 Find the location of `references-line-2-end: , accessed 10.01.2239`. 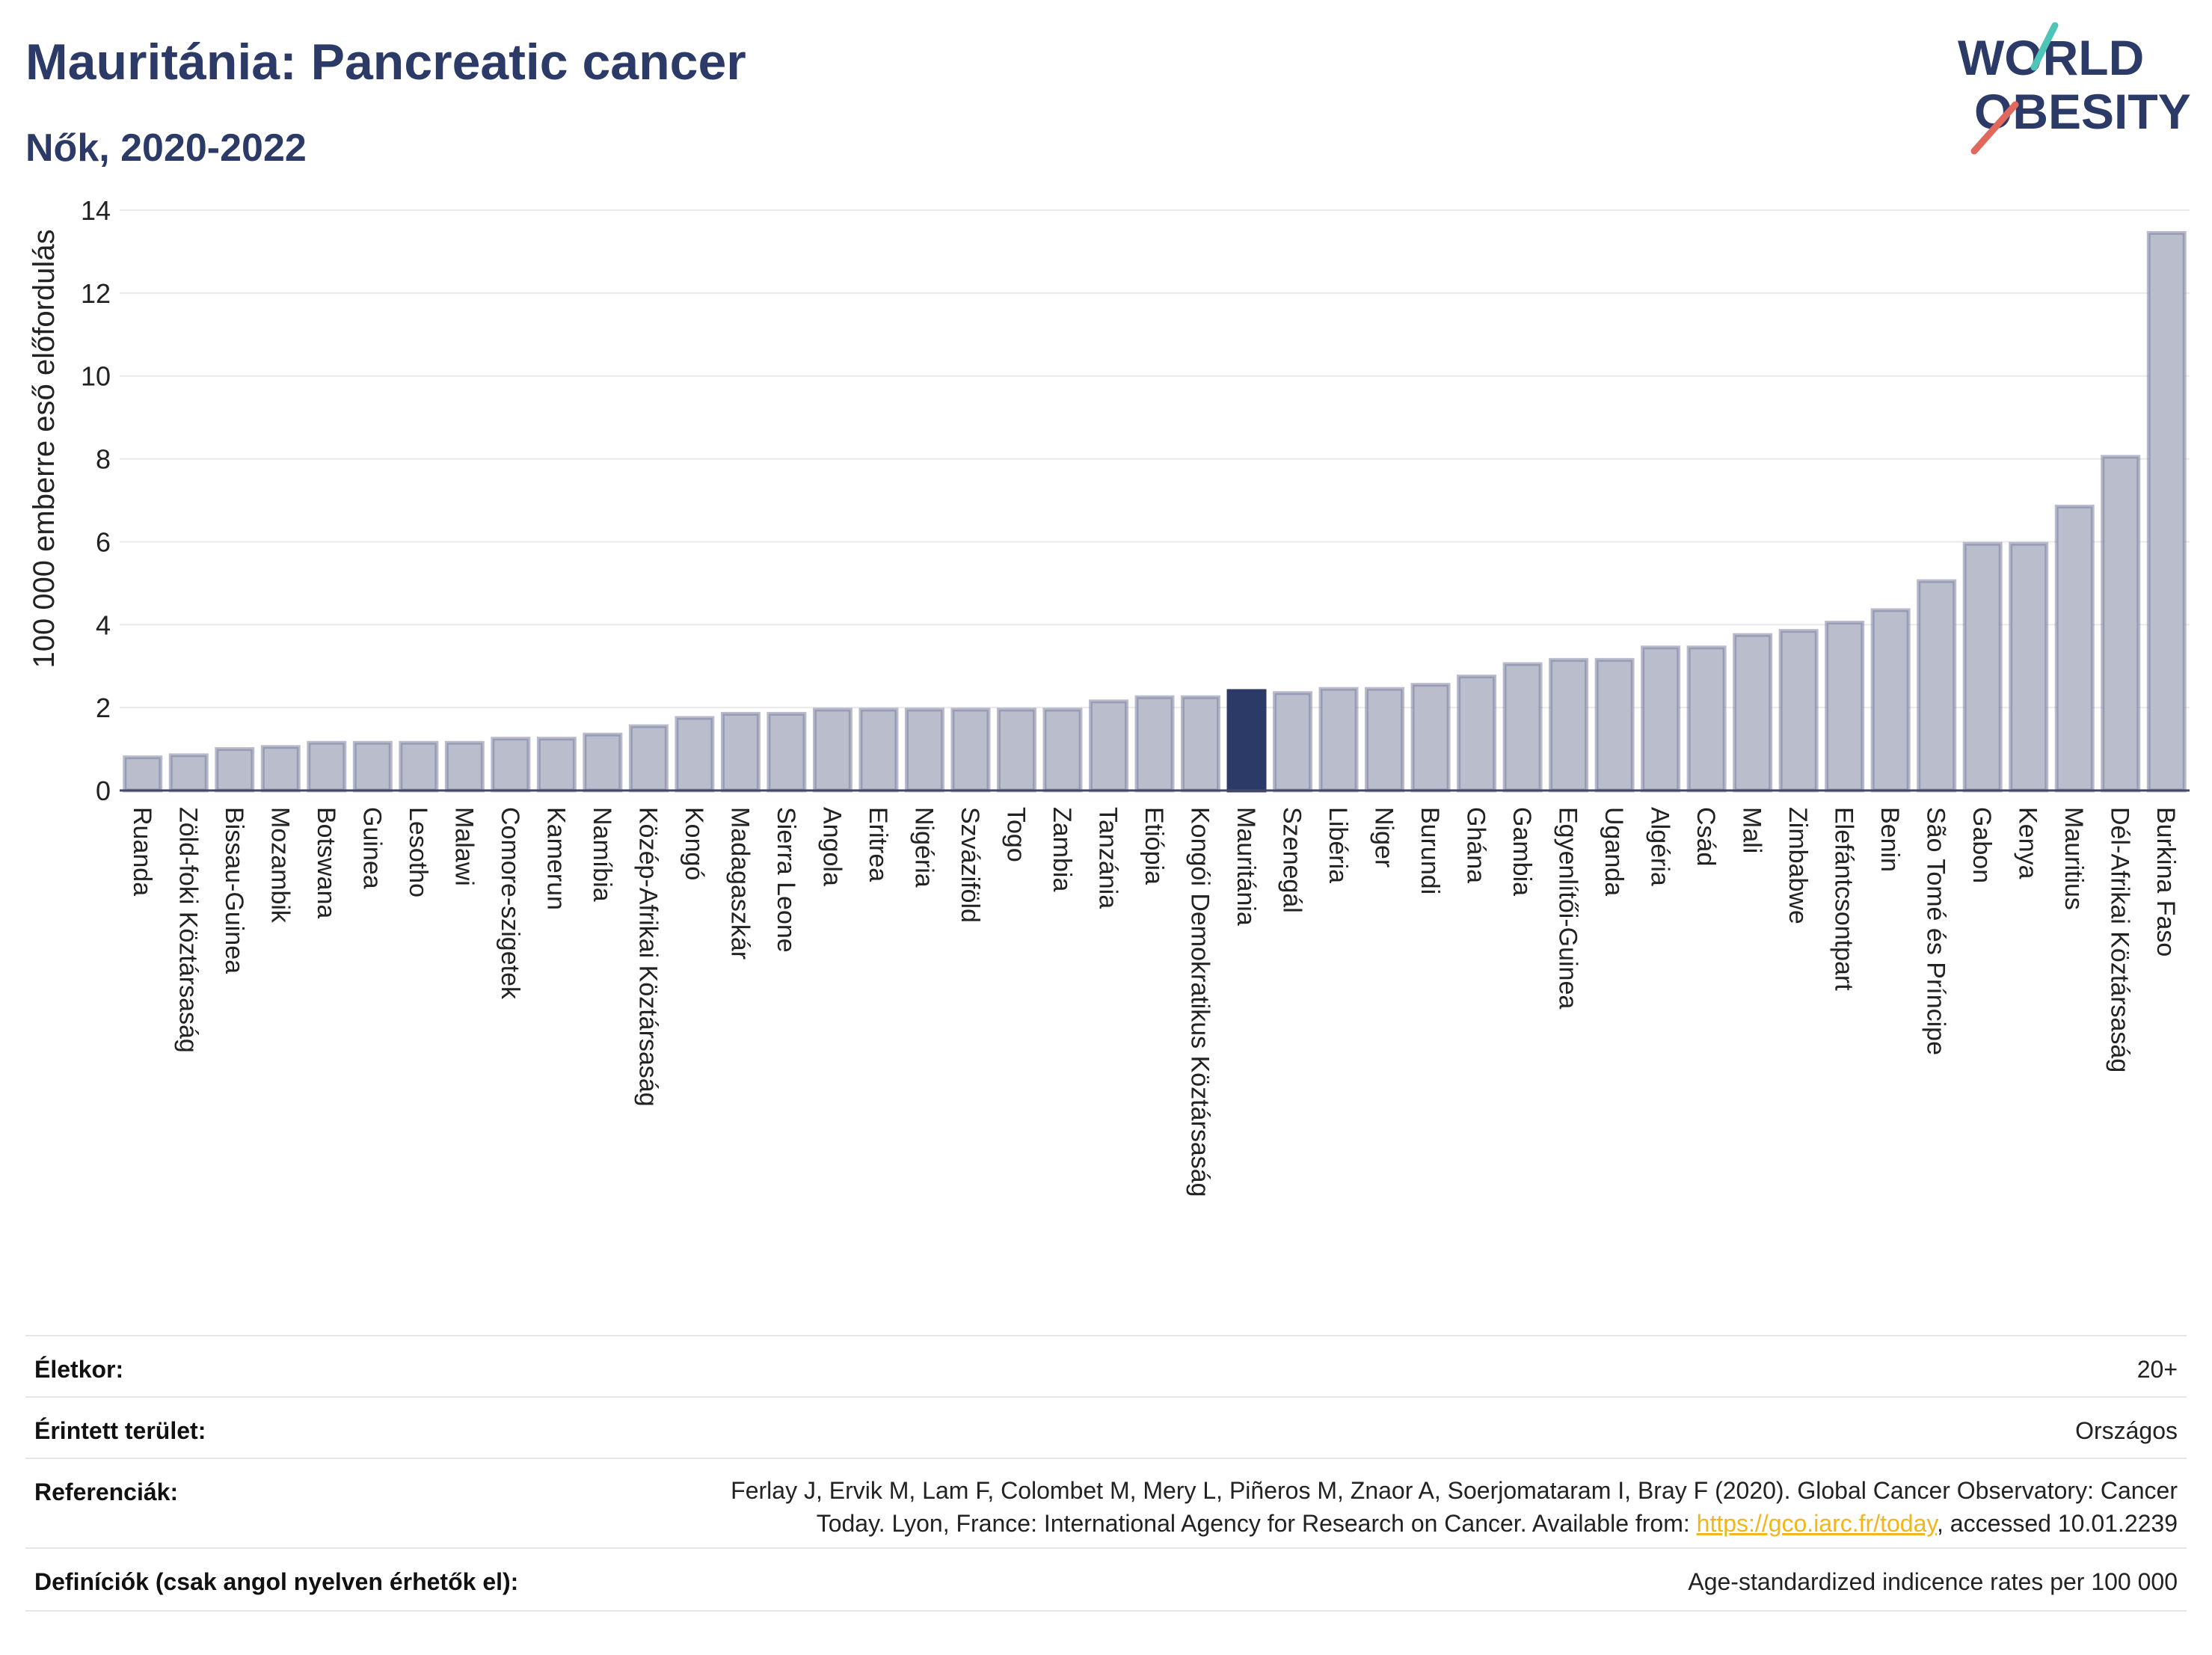

references-line-2-end: , accessed 10.01.2239 is located at coordinates (2057, 1523).